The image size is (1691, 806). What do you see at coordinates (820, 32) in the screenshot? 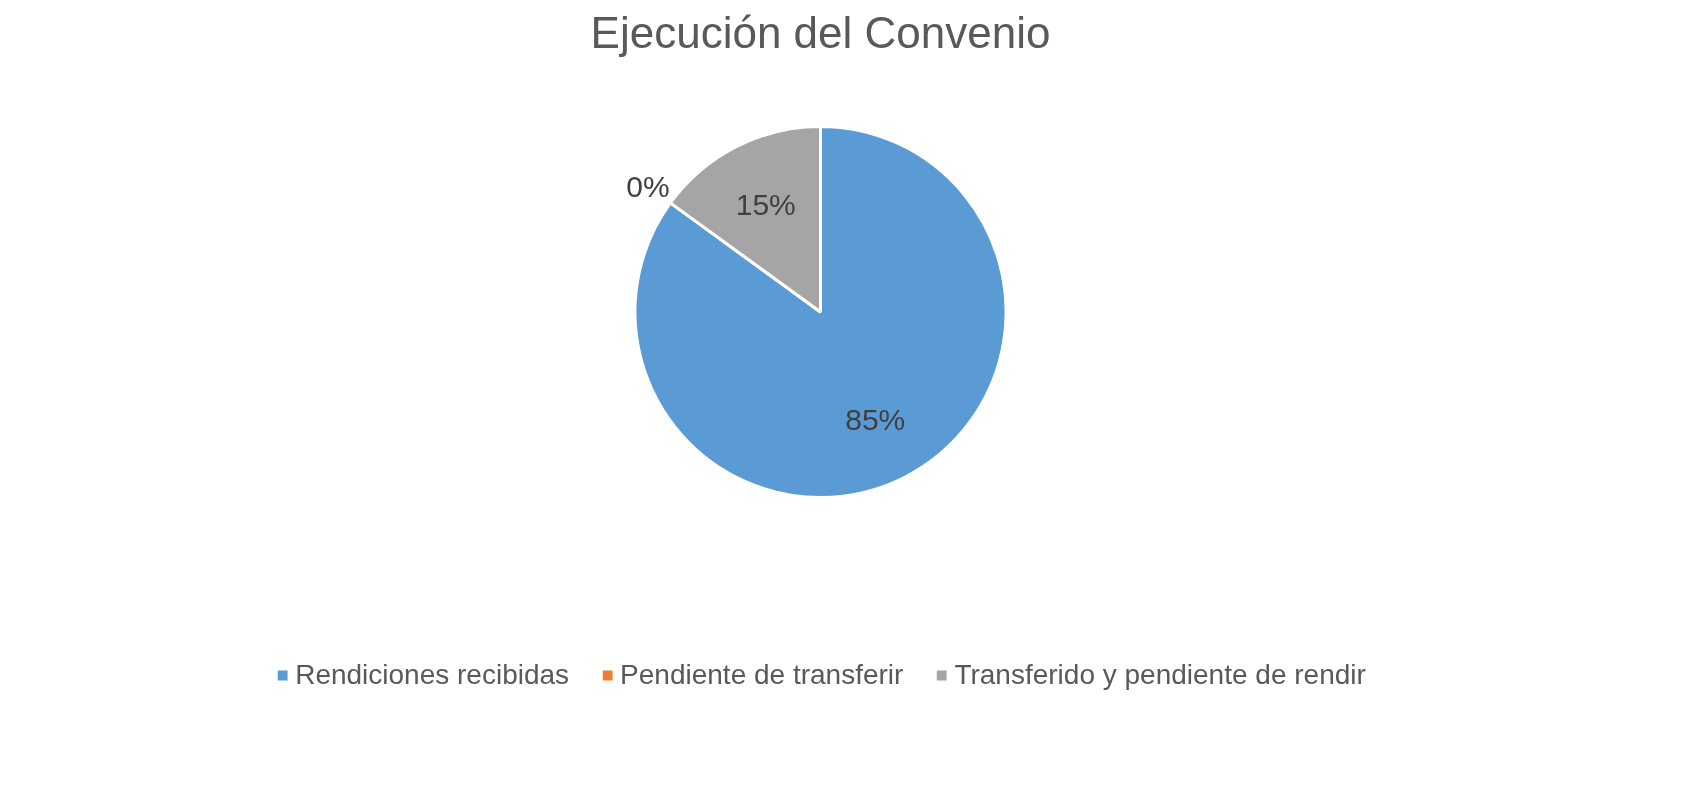
I see `chart-title: Ejecución del Convenio` at bounding box center [820, 32].